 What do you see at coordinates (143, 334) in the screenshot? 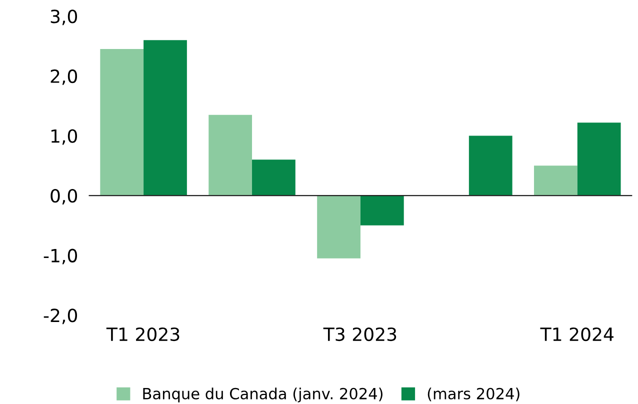
I see `x-tick-label: T1 2023` at bounding box center [143, 334].